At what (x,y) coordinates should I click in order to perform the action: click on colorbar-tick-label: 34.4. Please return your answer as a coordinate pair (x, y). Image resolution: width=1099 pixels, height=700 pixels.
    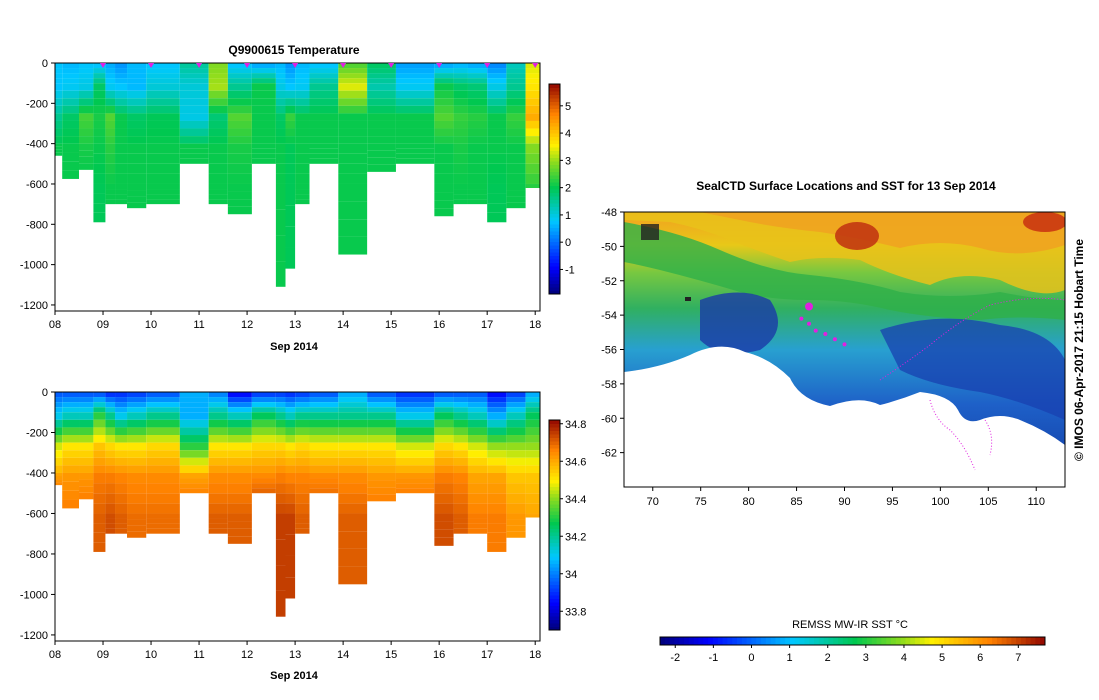
    Looking at the image, I should click on (575, 500).